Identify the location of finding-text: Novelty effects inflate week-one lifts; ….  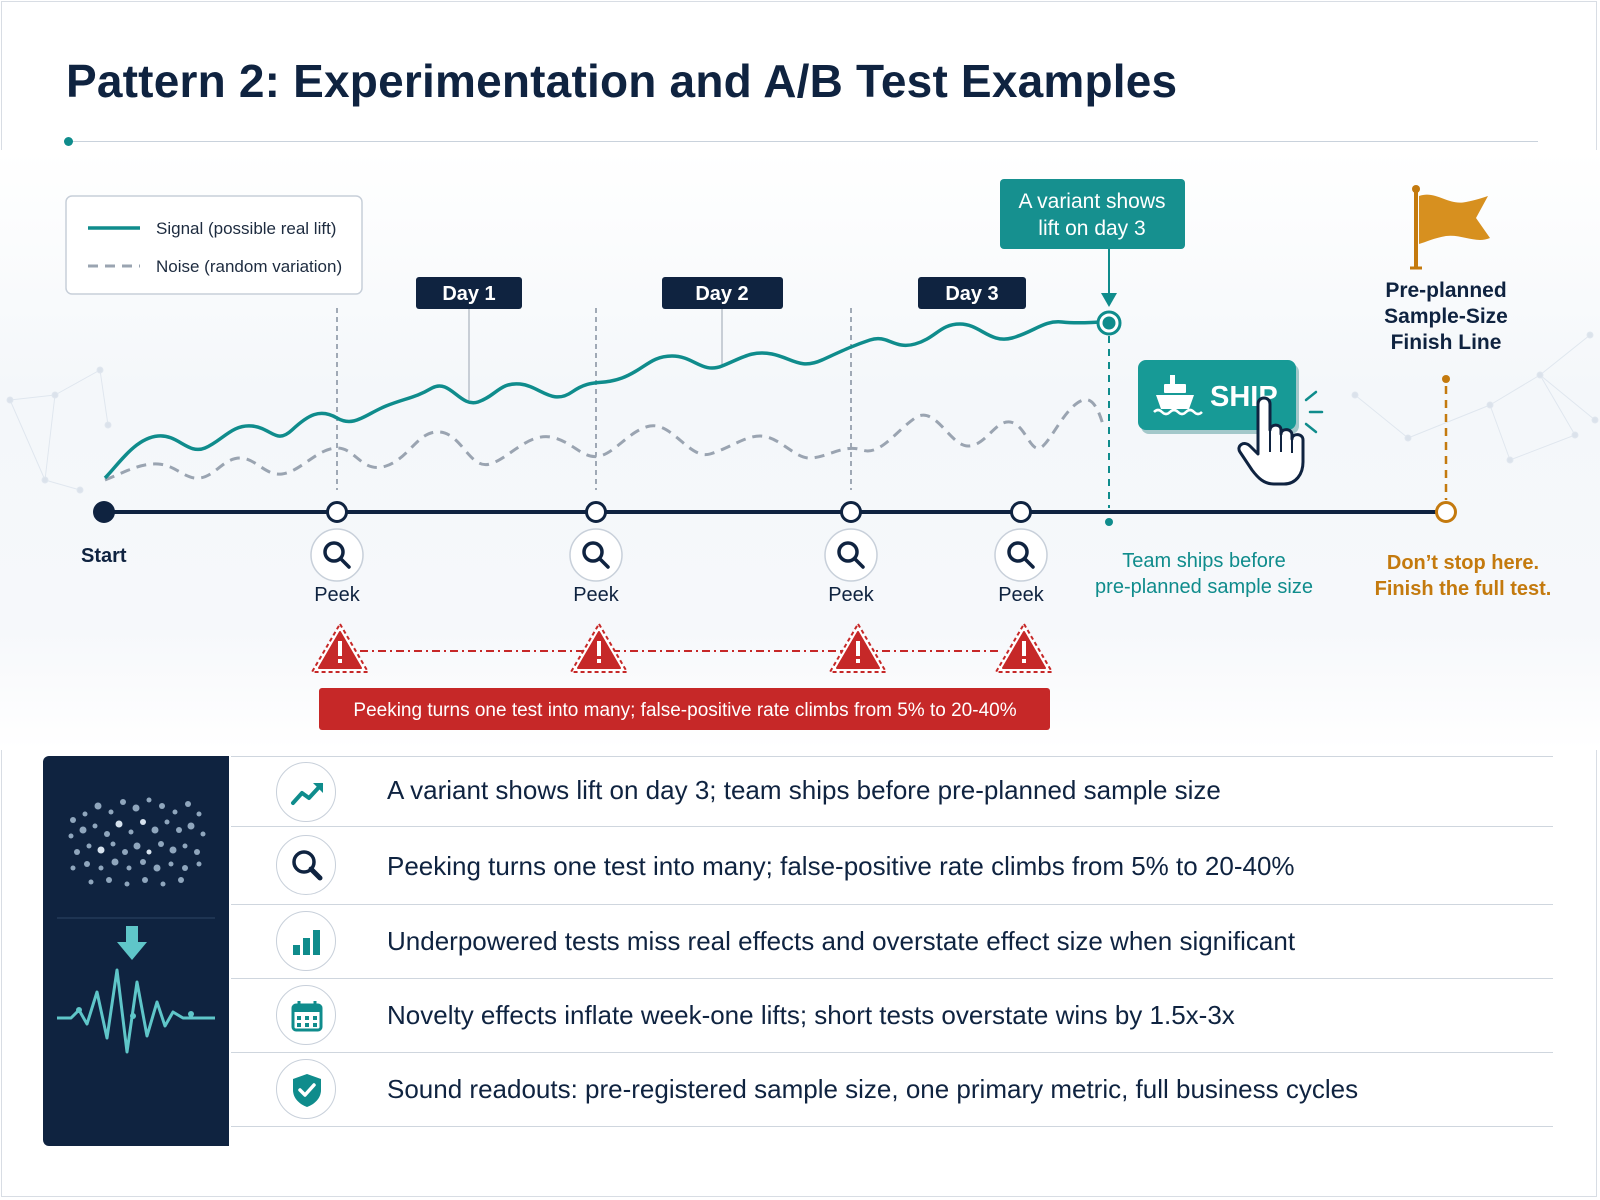
(811, 1015).